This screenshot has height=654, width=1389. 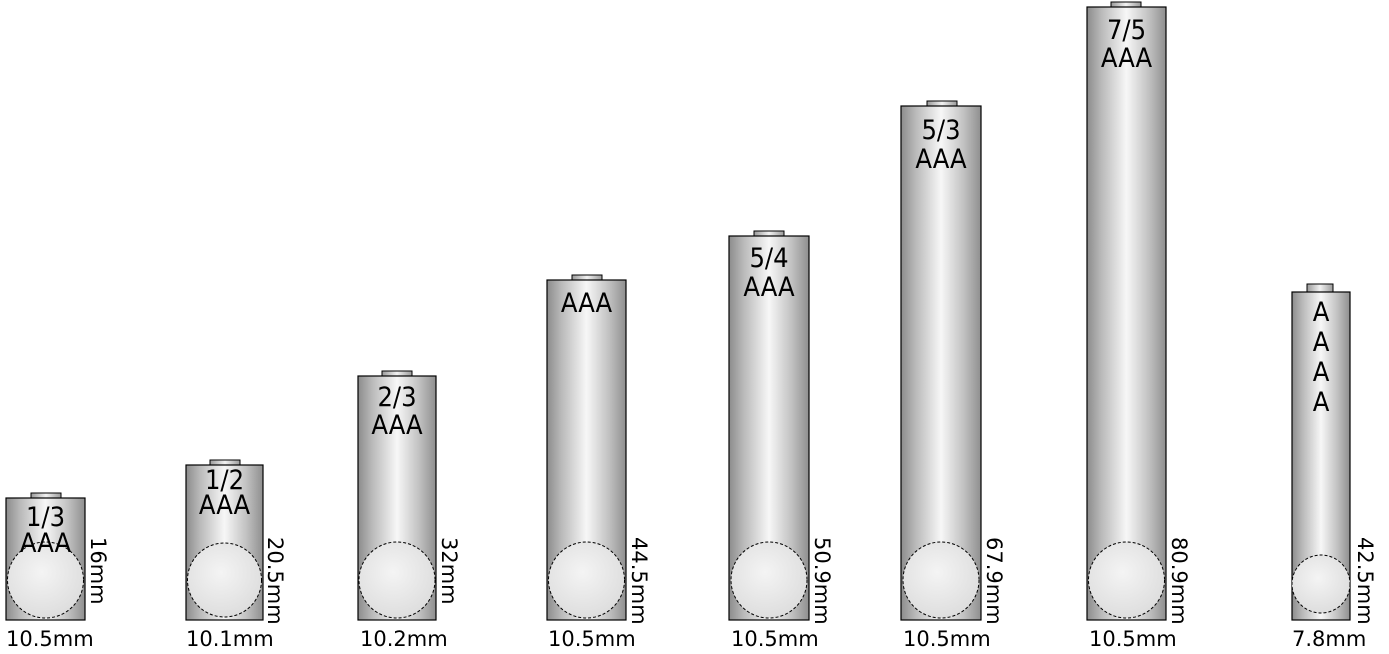 What do you see at coordinates (940, 130) in the screenshot?
I see `battery-label-line: 5/3` at bounding box center [940, 130].